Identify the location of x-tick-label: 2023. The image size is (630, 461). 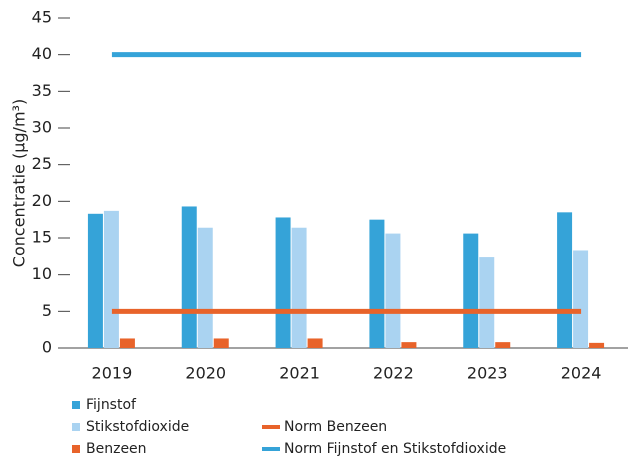
(487, 373).